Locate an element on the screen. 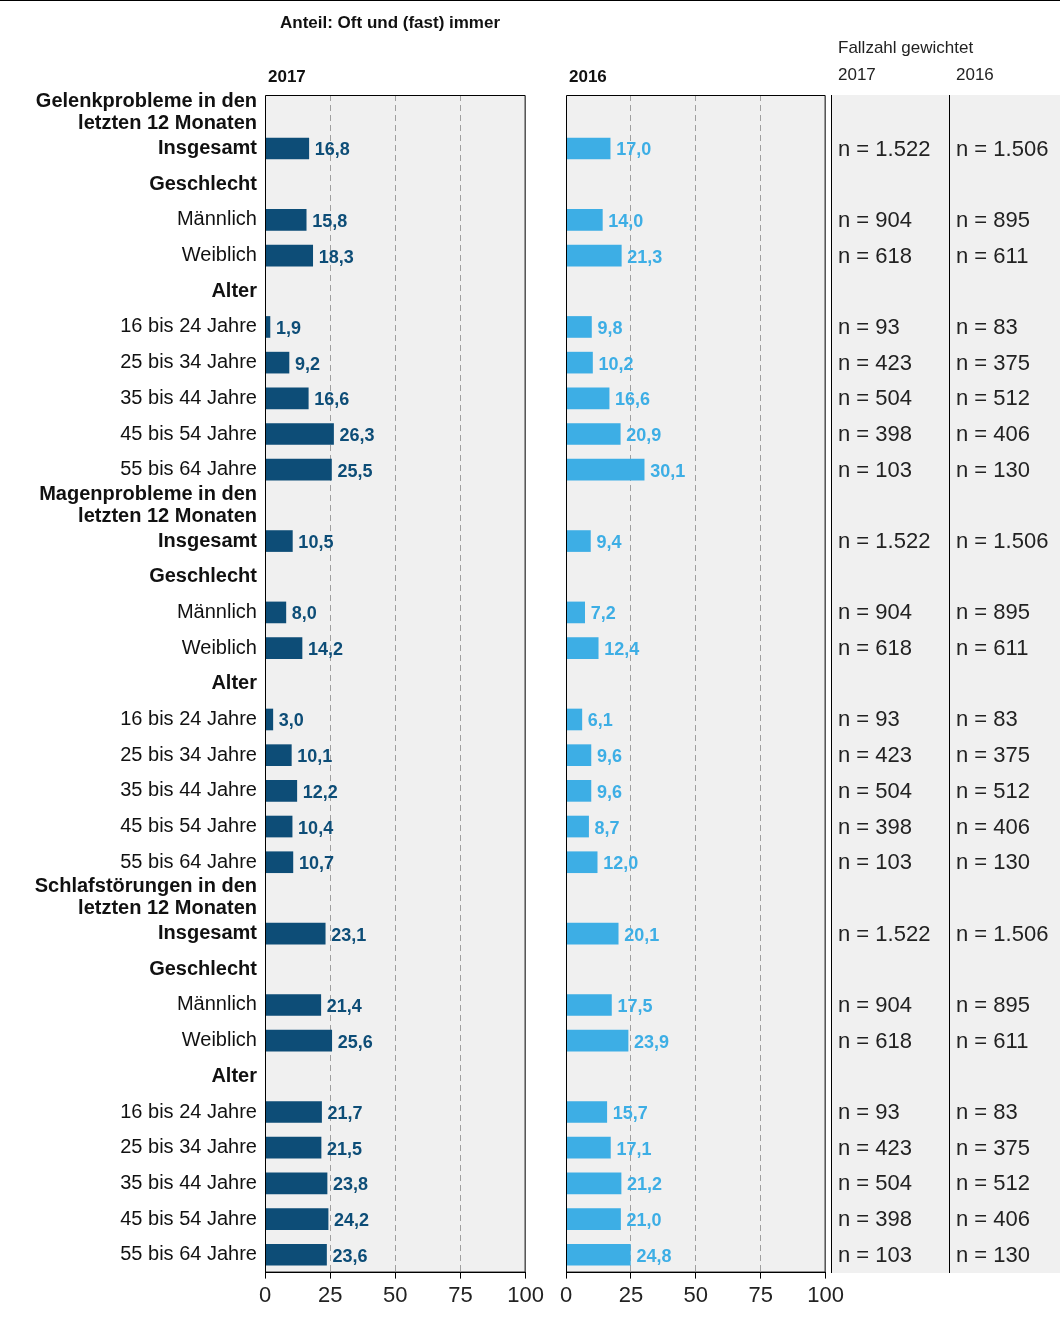  data-label: 10,7 is located at coordinates (316, 863).